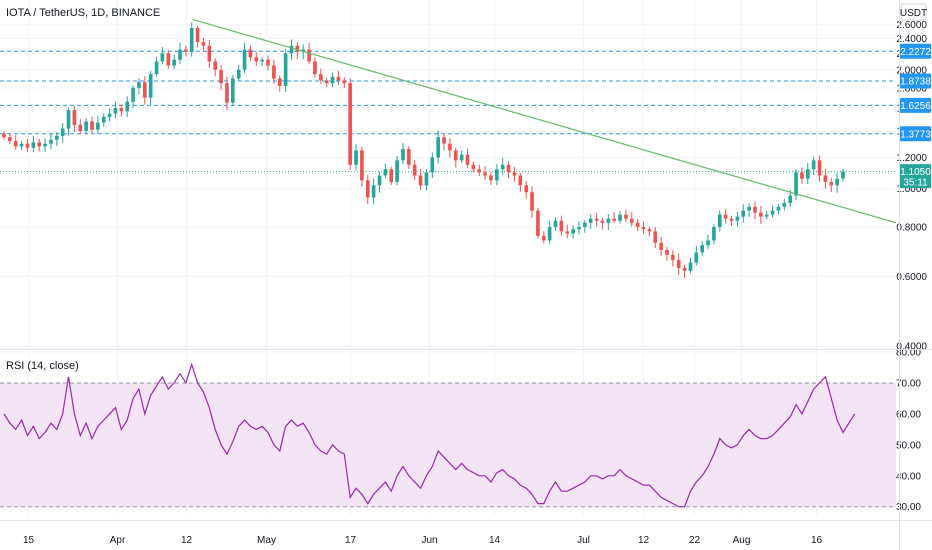 The height and width of the screenshot is (550, 932). What do you see at coordinates (908, 414) in the screenshot?
I see `rsi-tick-label: 60.00` at bounding box center [908, 414].